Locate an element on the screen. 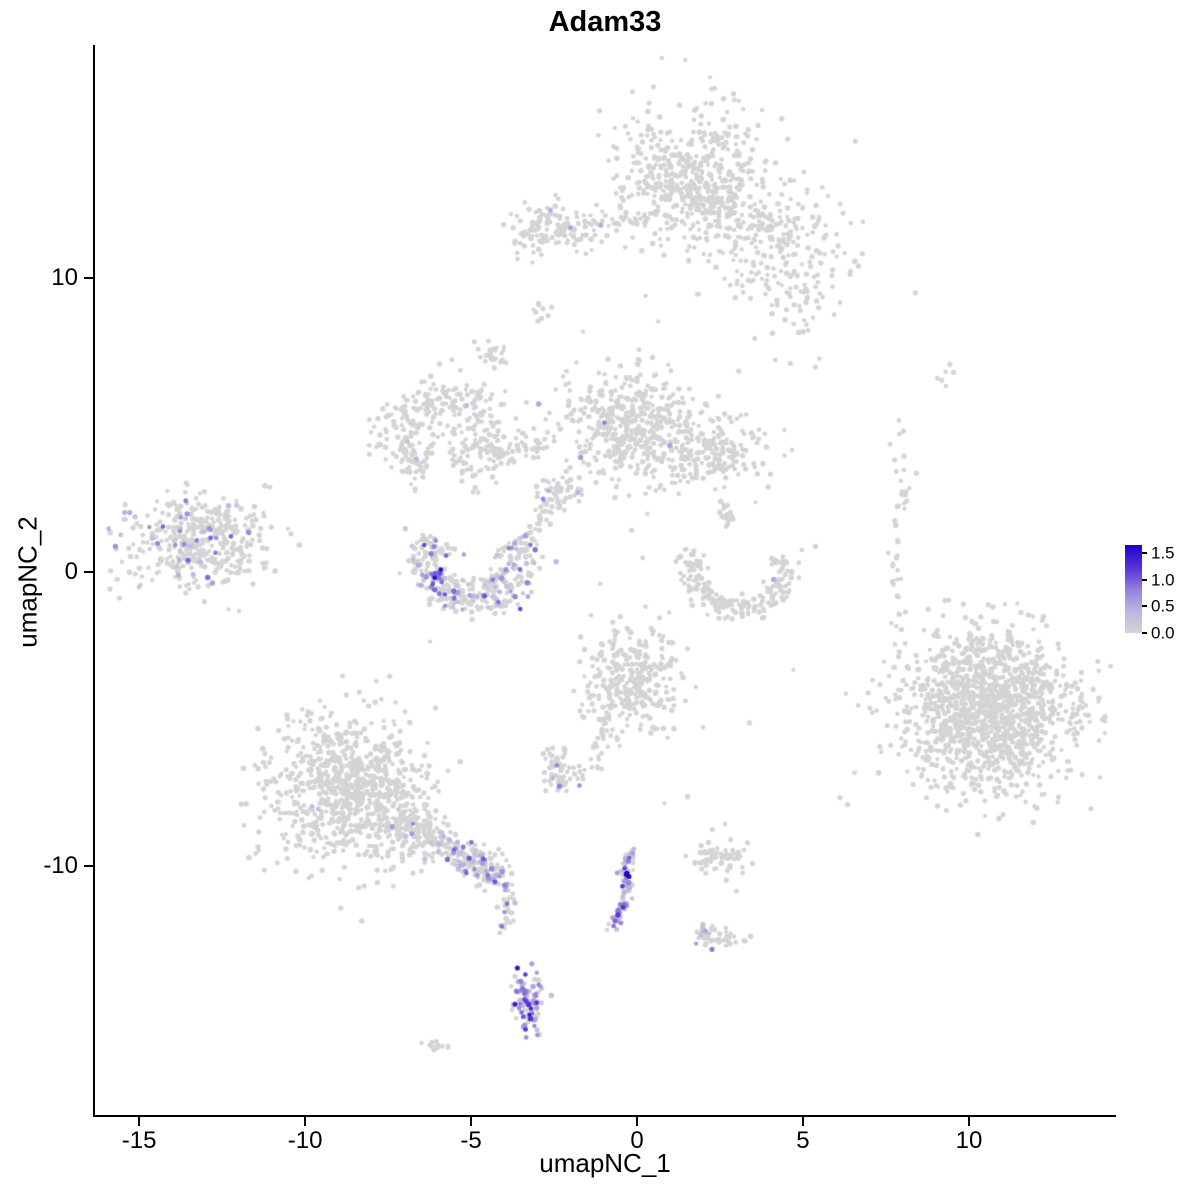 This screenshot has height=1200, width=1200. legend-tick-label: 0.5 is located at coordinates (1163, 606).